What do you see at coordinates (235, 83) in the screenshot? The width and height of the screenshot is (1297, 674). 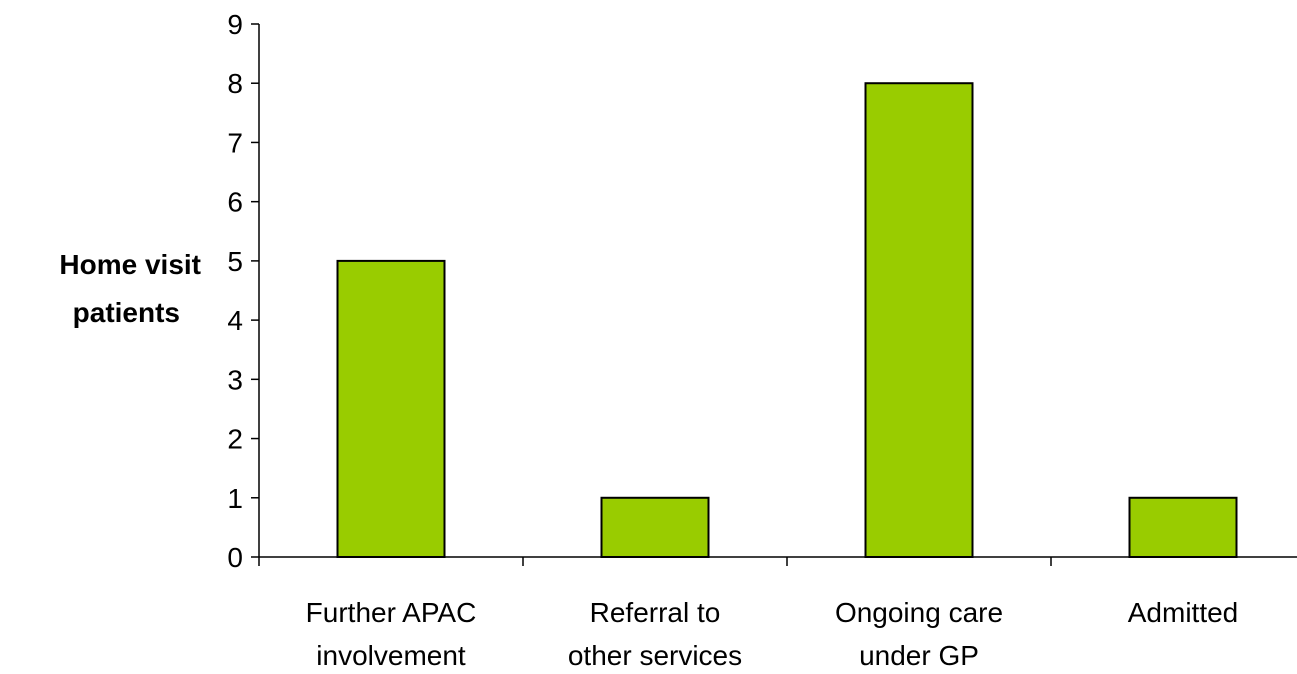 I see `y-tick-label: 8` at bounding box center [235, 83].